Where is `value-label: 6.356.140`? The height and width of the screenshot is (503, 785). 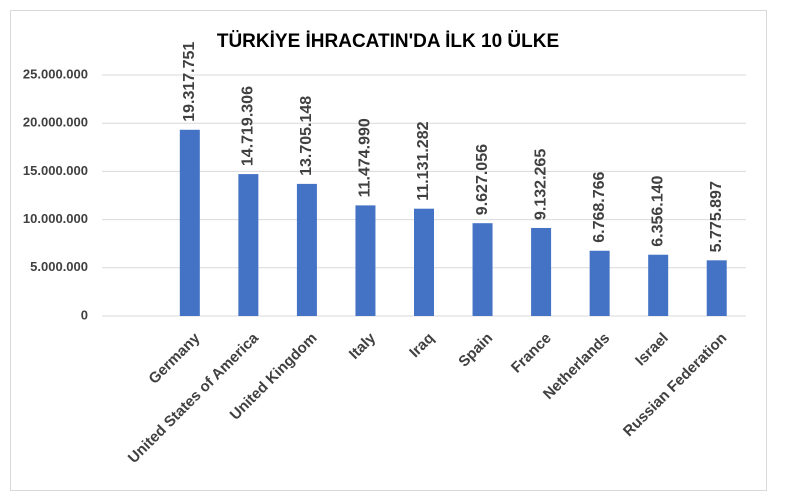
value-label: 6.356.140 is located at coordinates (657, 210).